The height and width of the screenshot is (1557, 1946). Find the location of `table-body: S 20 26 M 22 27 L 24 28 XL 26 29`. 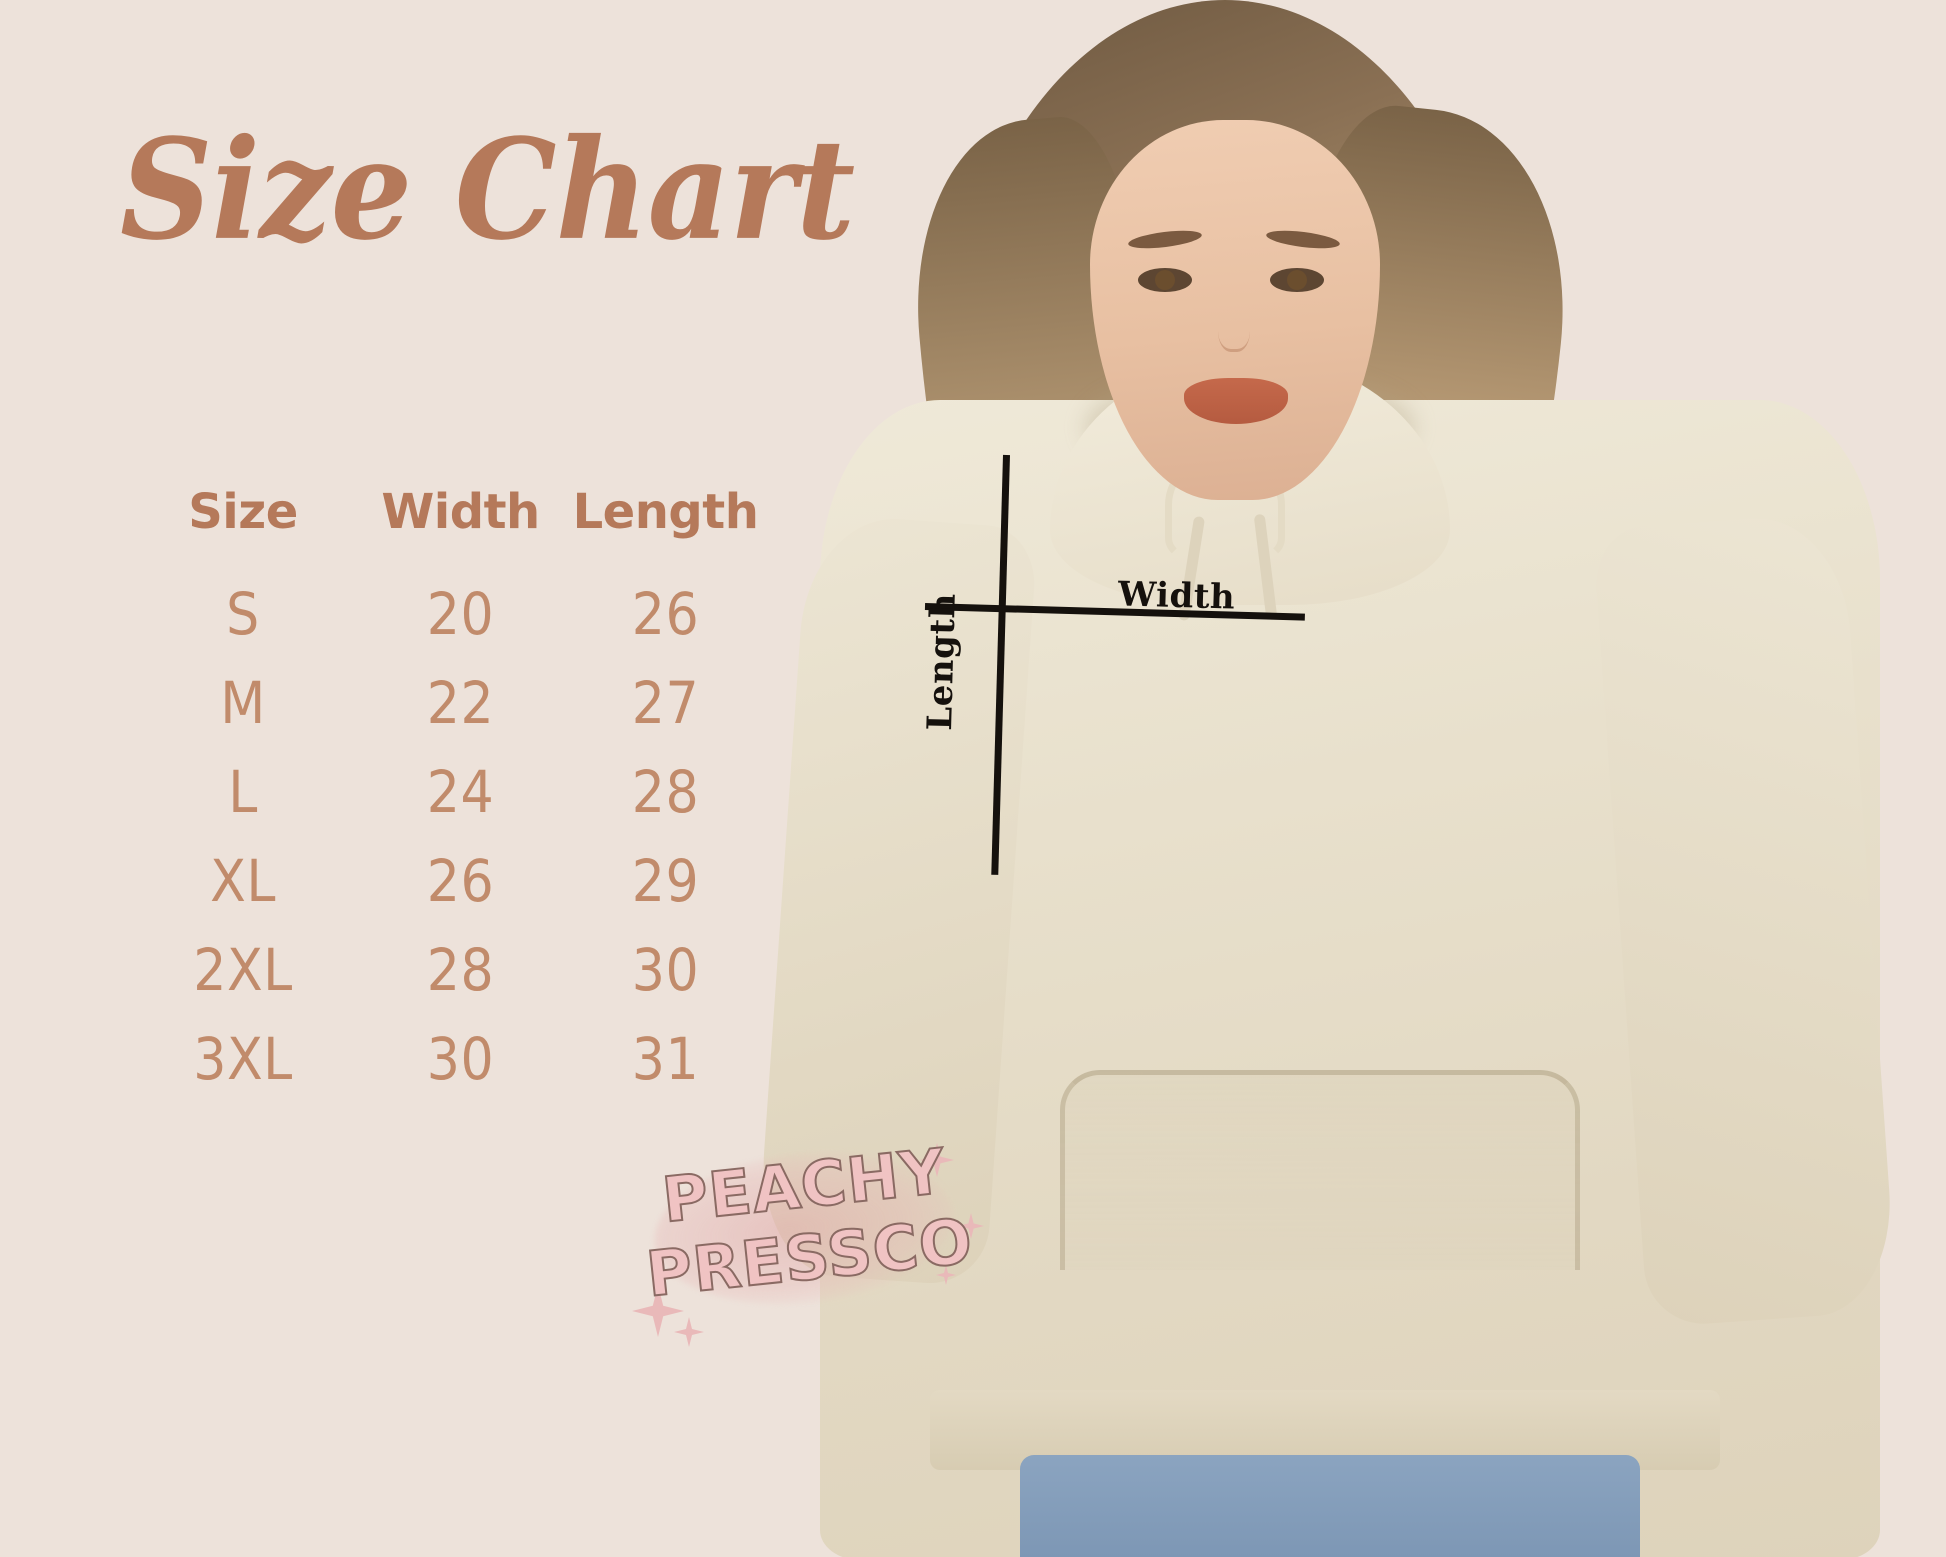

table-body: S 20 26 M 22 27 L 24 28 XL 26 29 is located at coordinates (448, 847).